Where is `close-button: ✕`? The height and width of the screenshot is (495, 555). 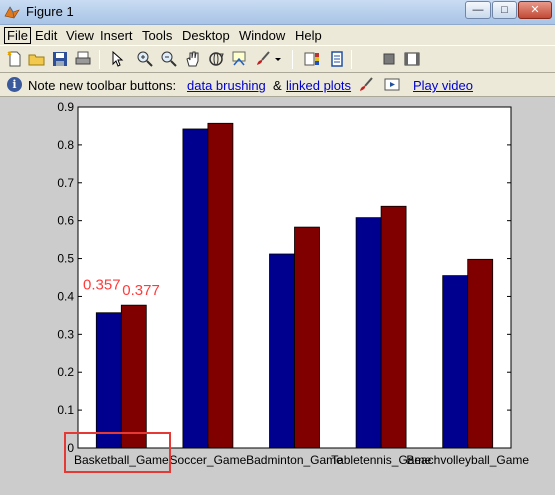
close-button: ✕ is located at coordinates (535, 10).